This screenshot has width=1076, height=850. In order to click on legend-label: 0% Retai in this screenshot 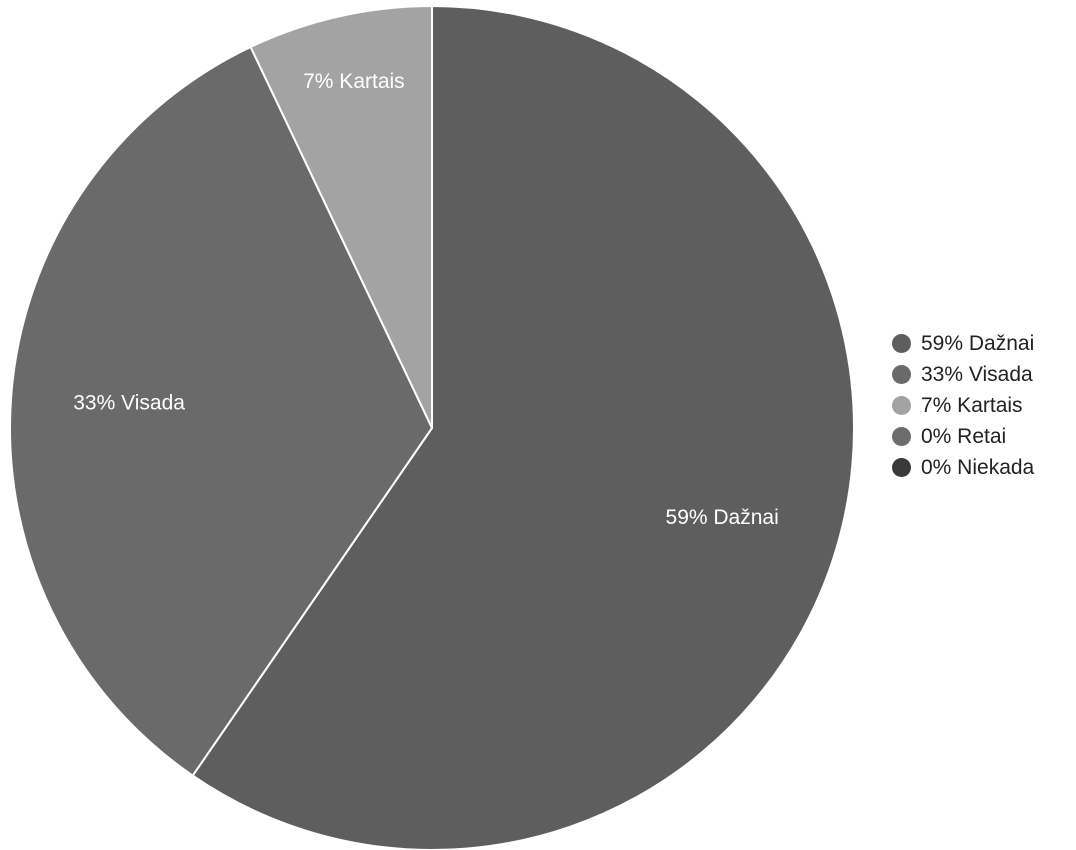, I will do `click(964, 436)`.